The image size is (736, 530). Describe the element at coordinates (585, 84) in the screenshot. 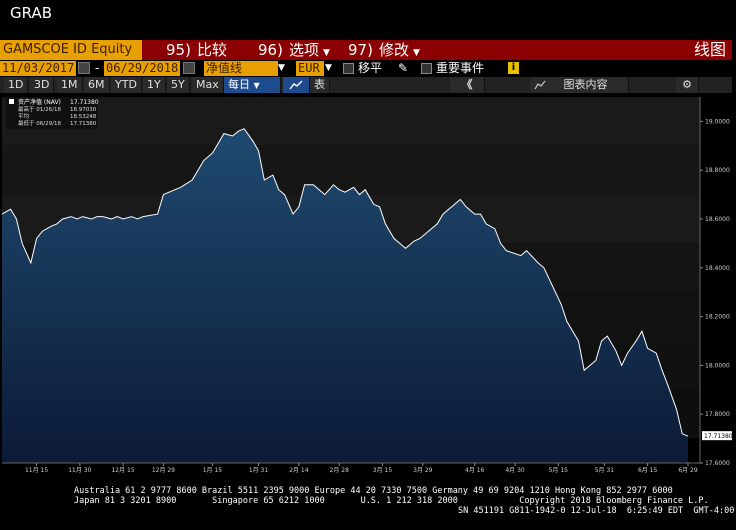

I see `chart-content-label: 图表内容` at that location.